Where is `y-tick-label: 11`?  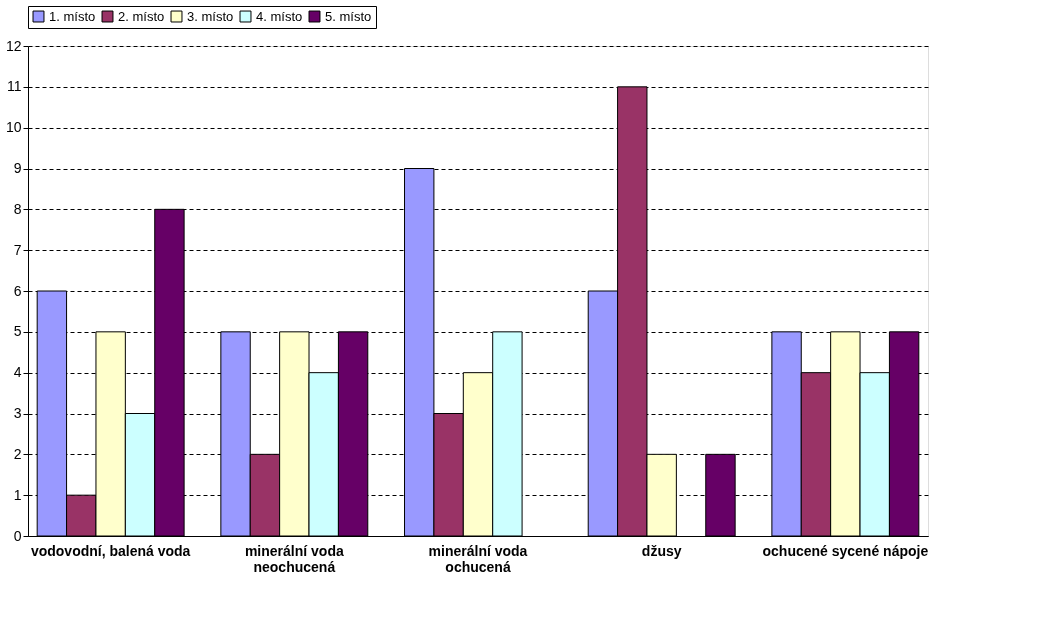 y-tick-label: 11 is located at coordinates (14, 86).